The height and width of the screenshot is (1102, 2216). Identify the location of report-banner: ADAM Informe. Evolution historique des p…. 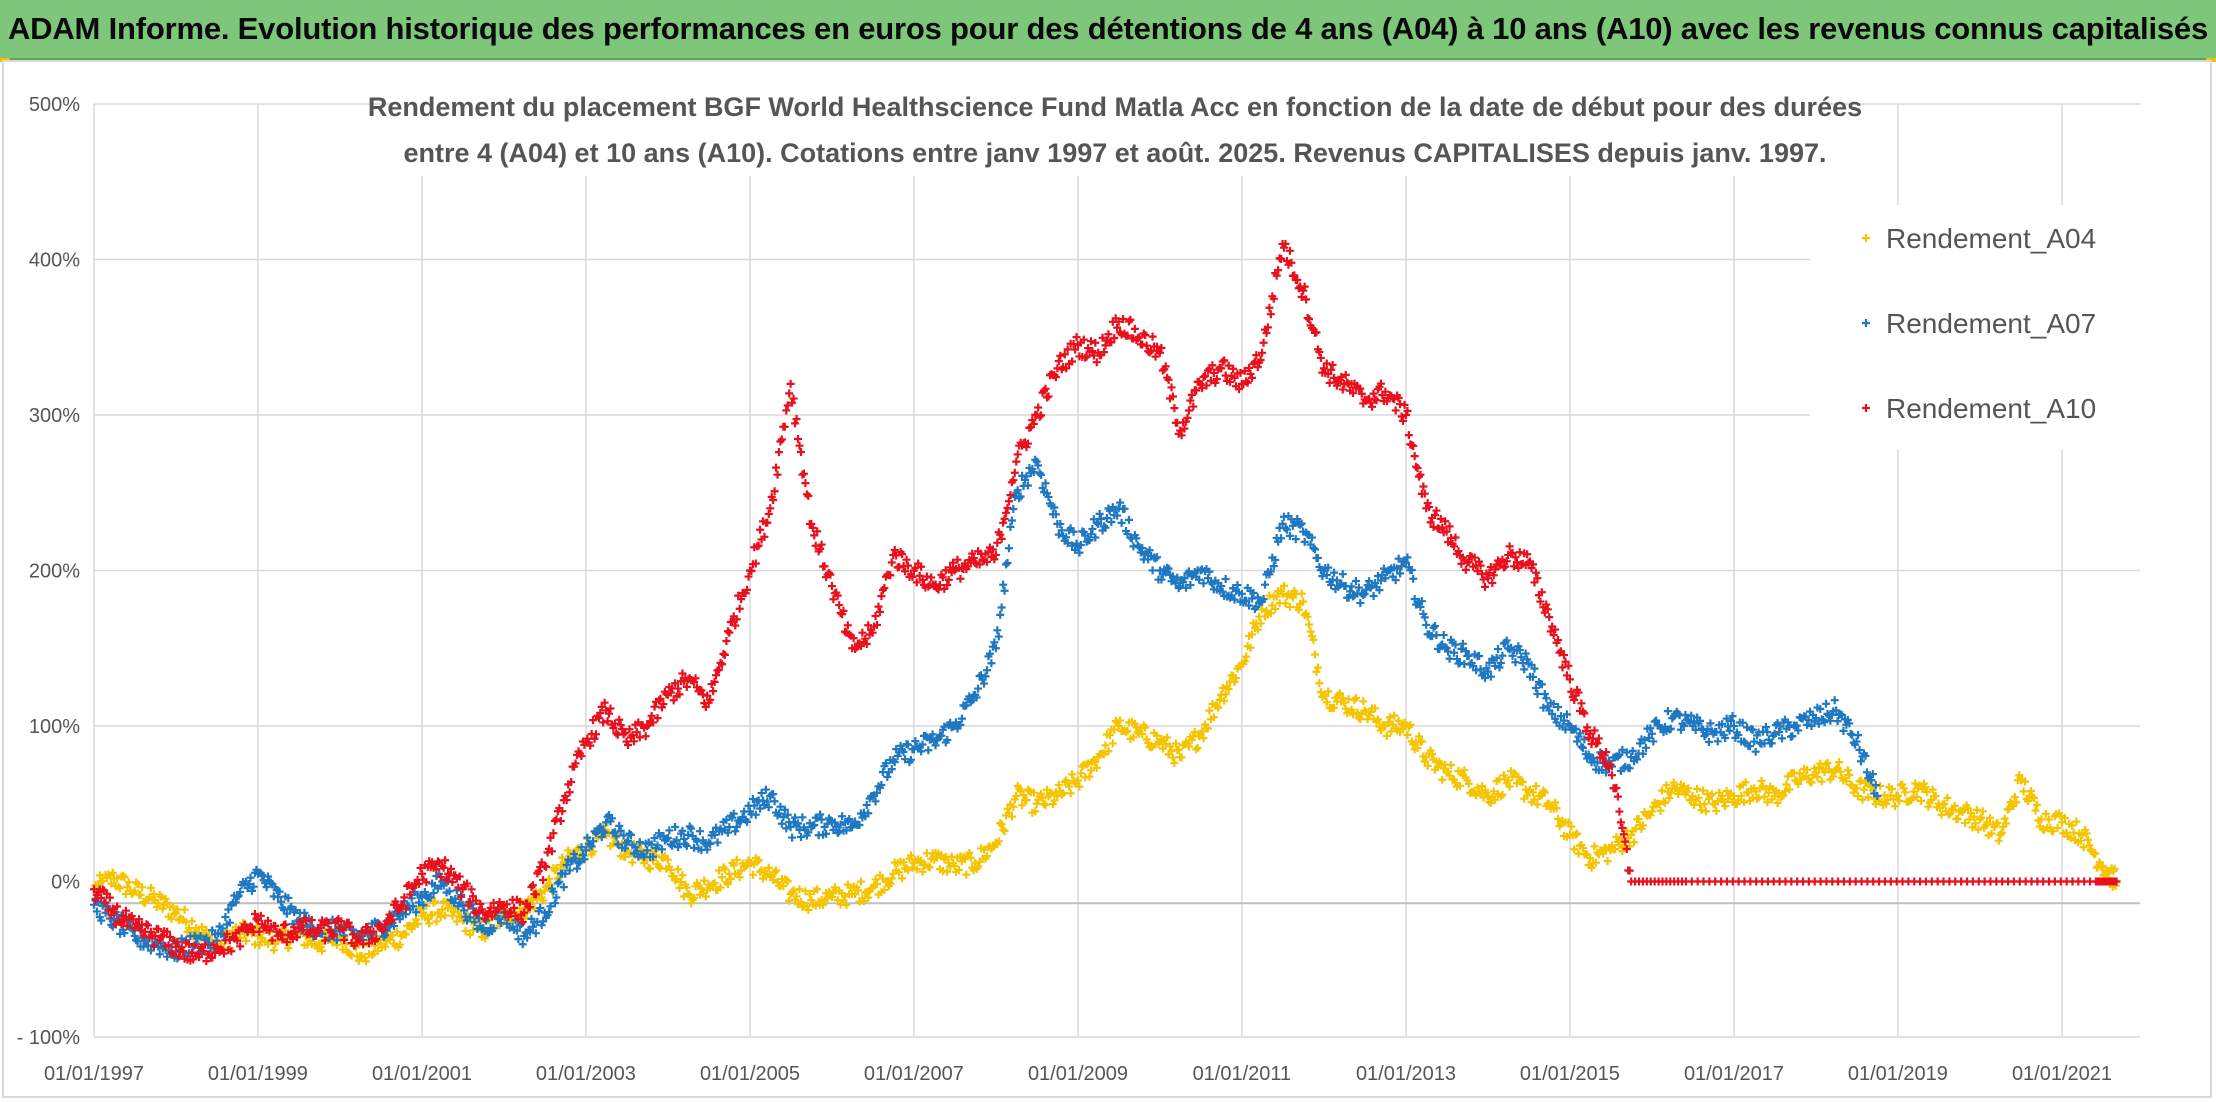
(1108, 30).